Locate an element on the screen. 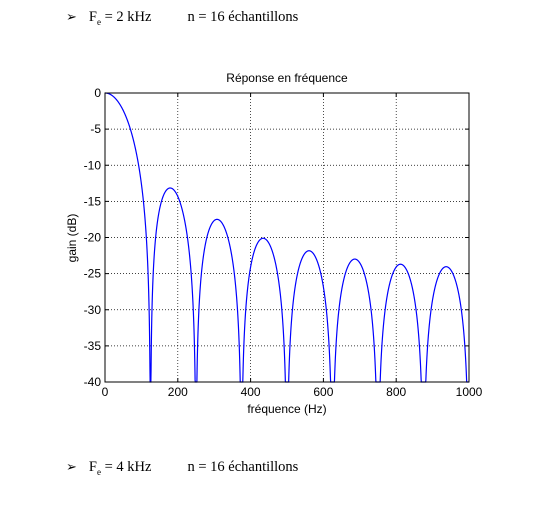 The image size is (546, 515). y-tick-label: -5 is located at coordinates (95, 129).